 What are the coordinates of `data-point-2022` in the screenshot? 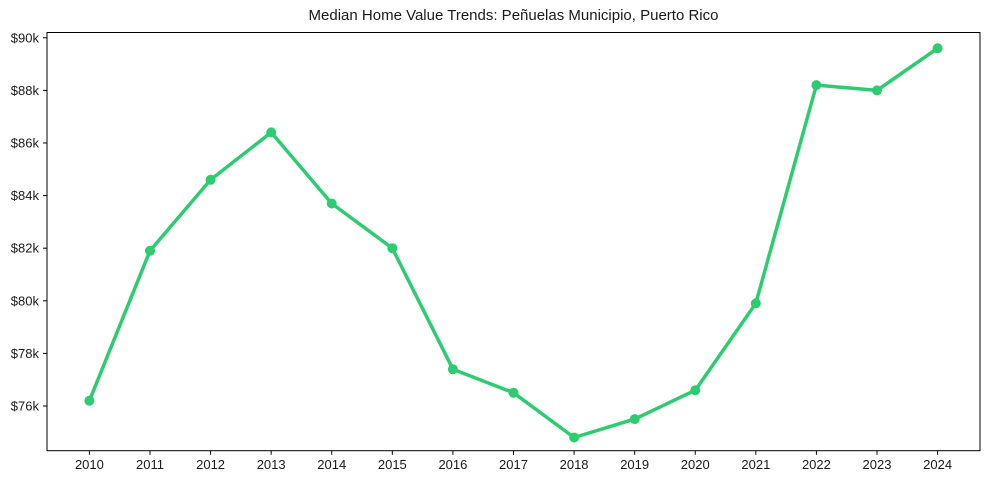 It's located at (816, 85).